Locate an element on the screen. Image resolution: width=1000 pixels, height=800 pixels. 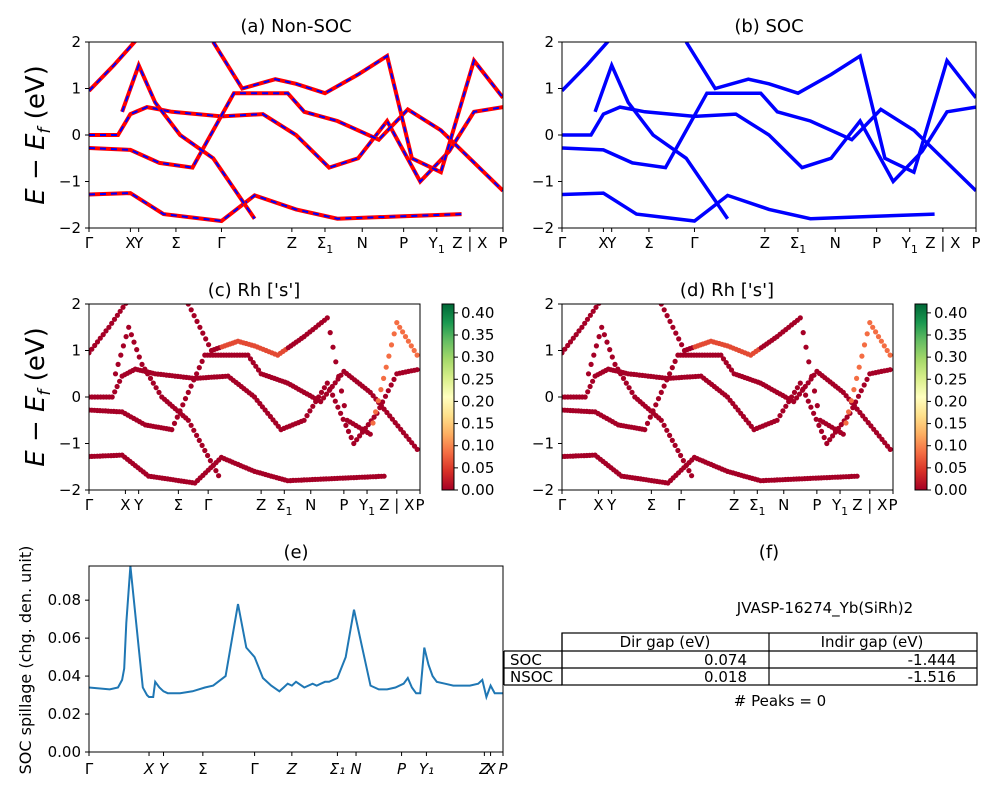
panel-e-frame is located at coordinates (296, 659).